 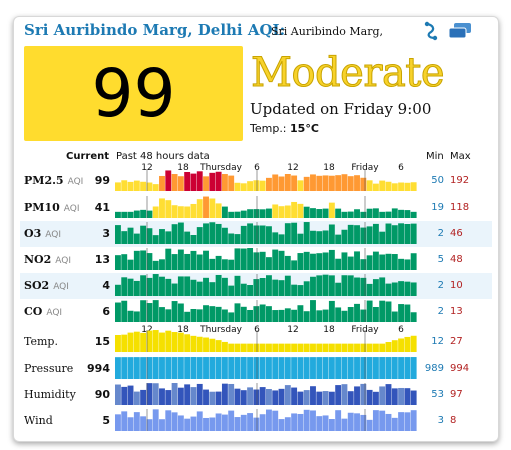 I want to click on row-current-value: 41, so click(x=102, y=207).